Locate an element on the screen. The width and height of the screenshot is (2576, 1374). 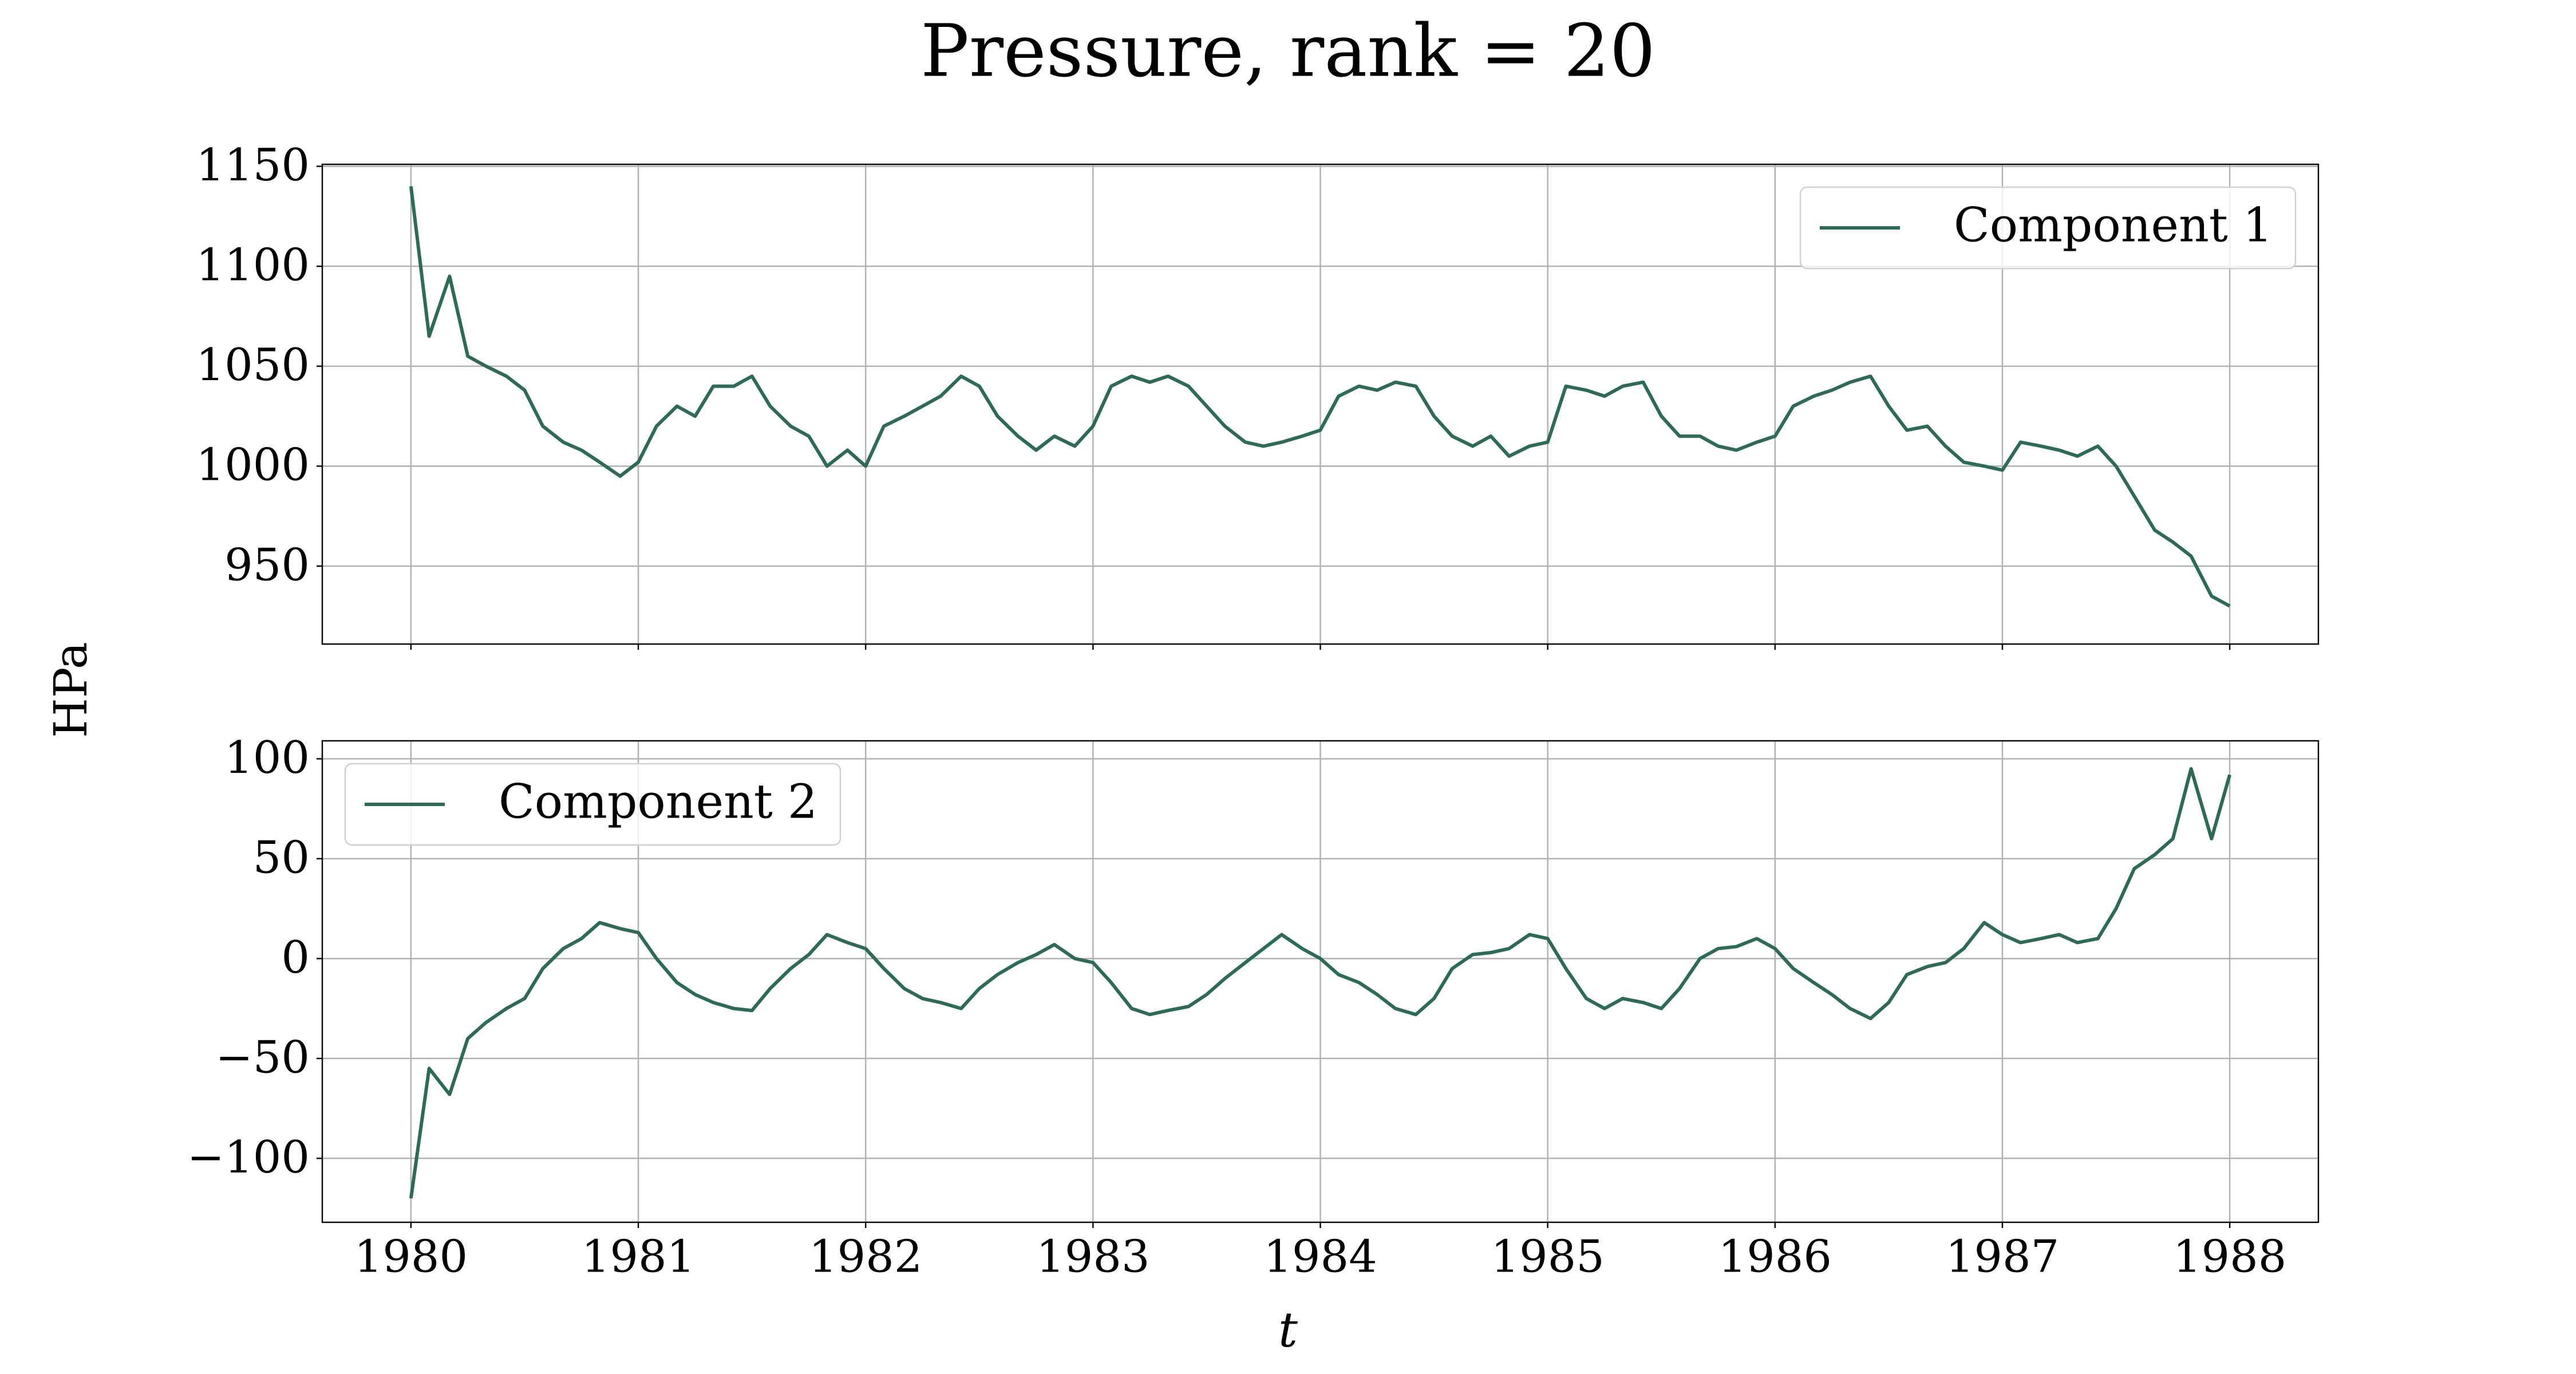
y-tick-label: −50 is located at coordinates (262, 1057).